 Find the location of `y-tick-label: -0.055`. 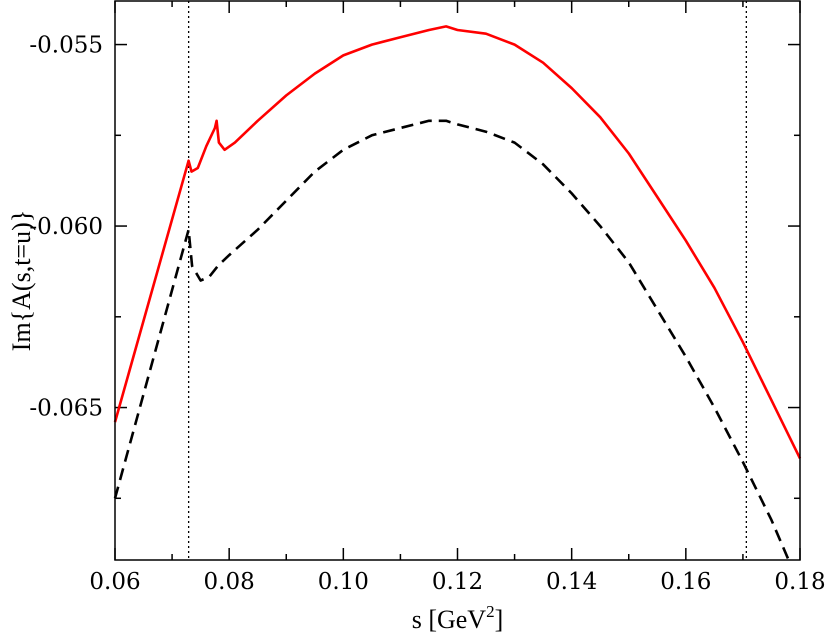

y-tick-label: -0.055 is located at coordinates (66, 46).